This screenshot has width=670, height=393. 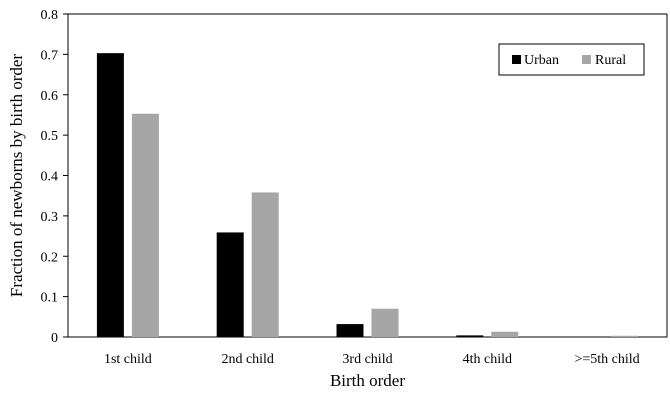 What do you see at coordinates (487, 359) in the screenshot?
I see `x-tick-label: 4th child` at bounding box center [487, 359].